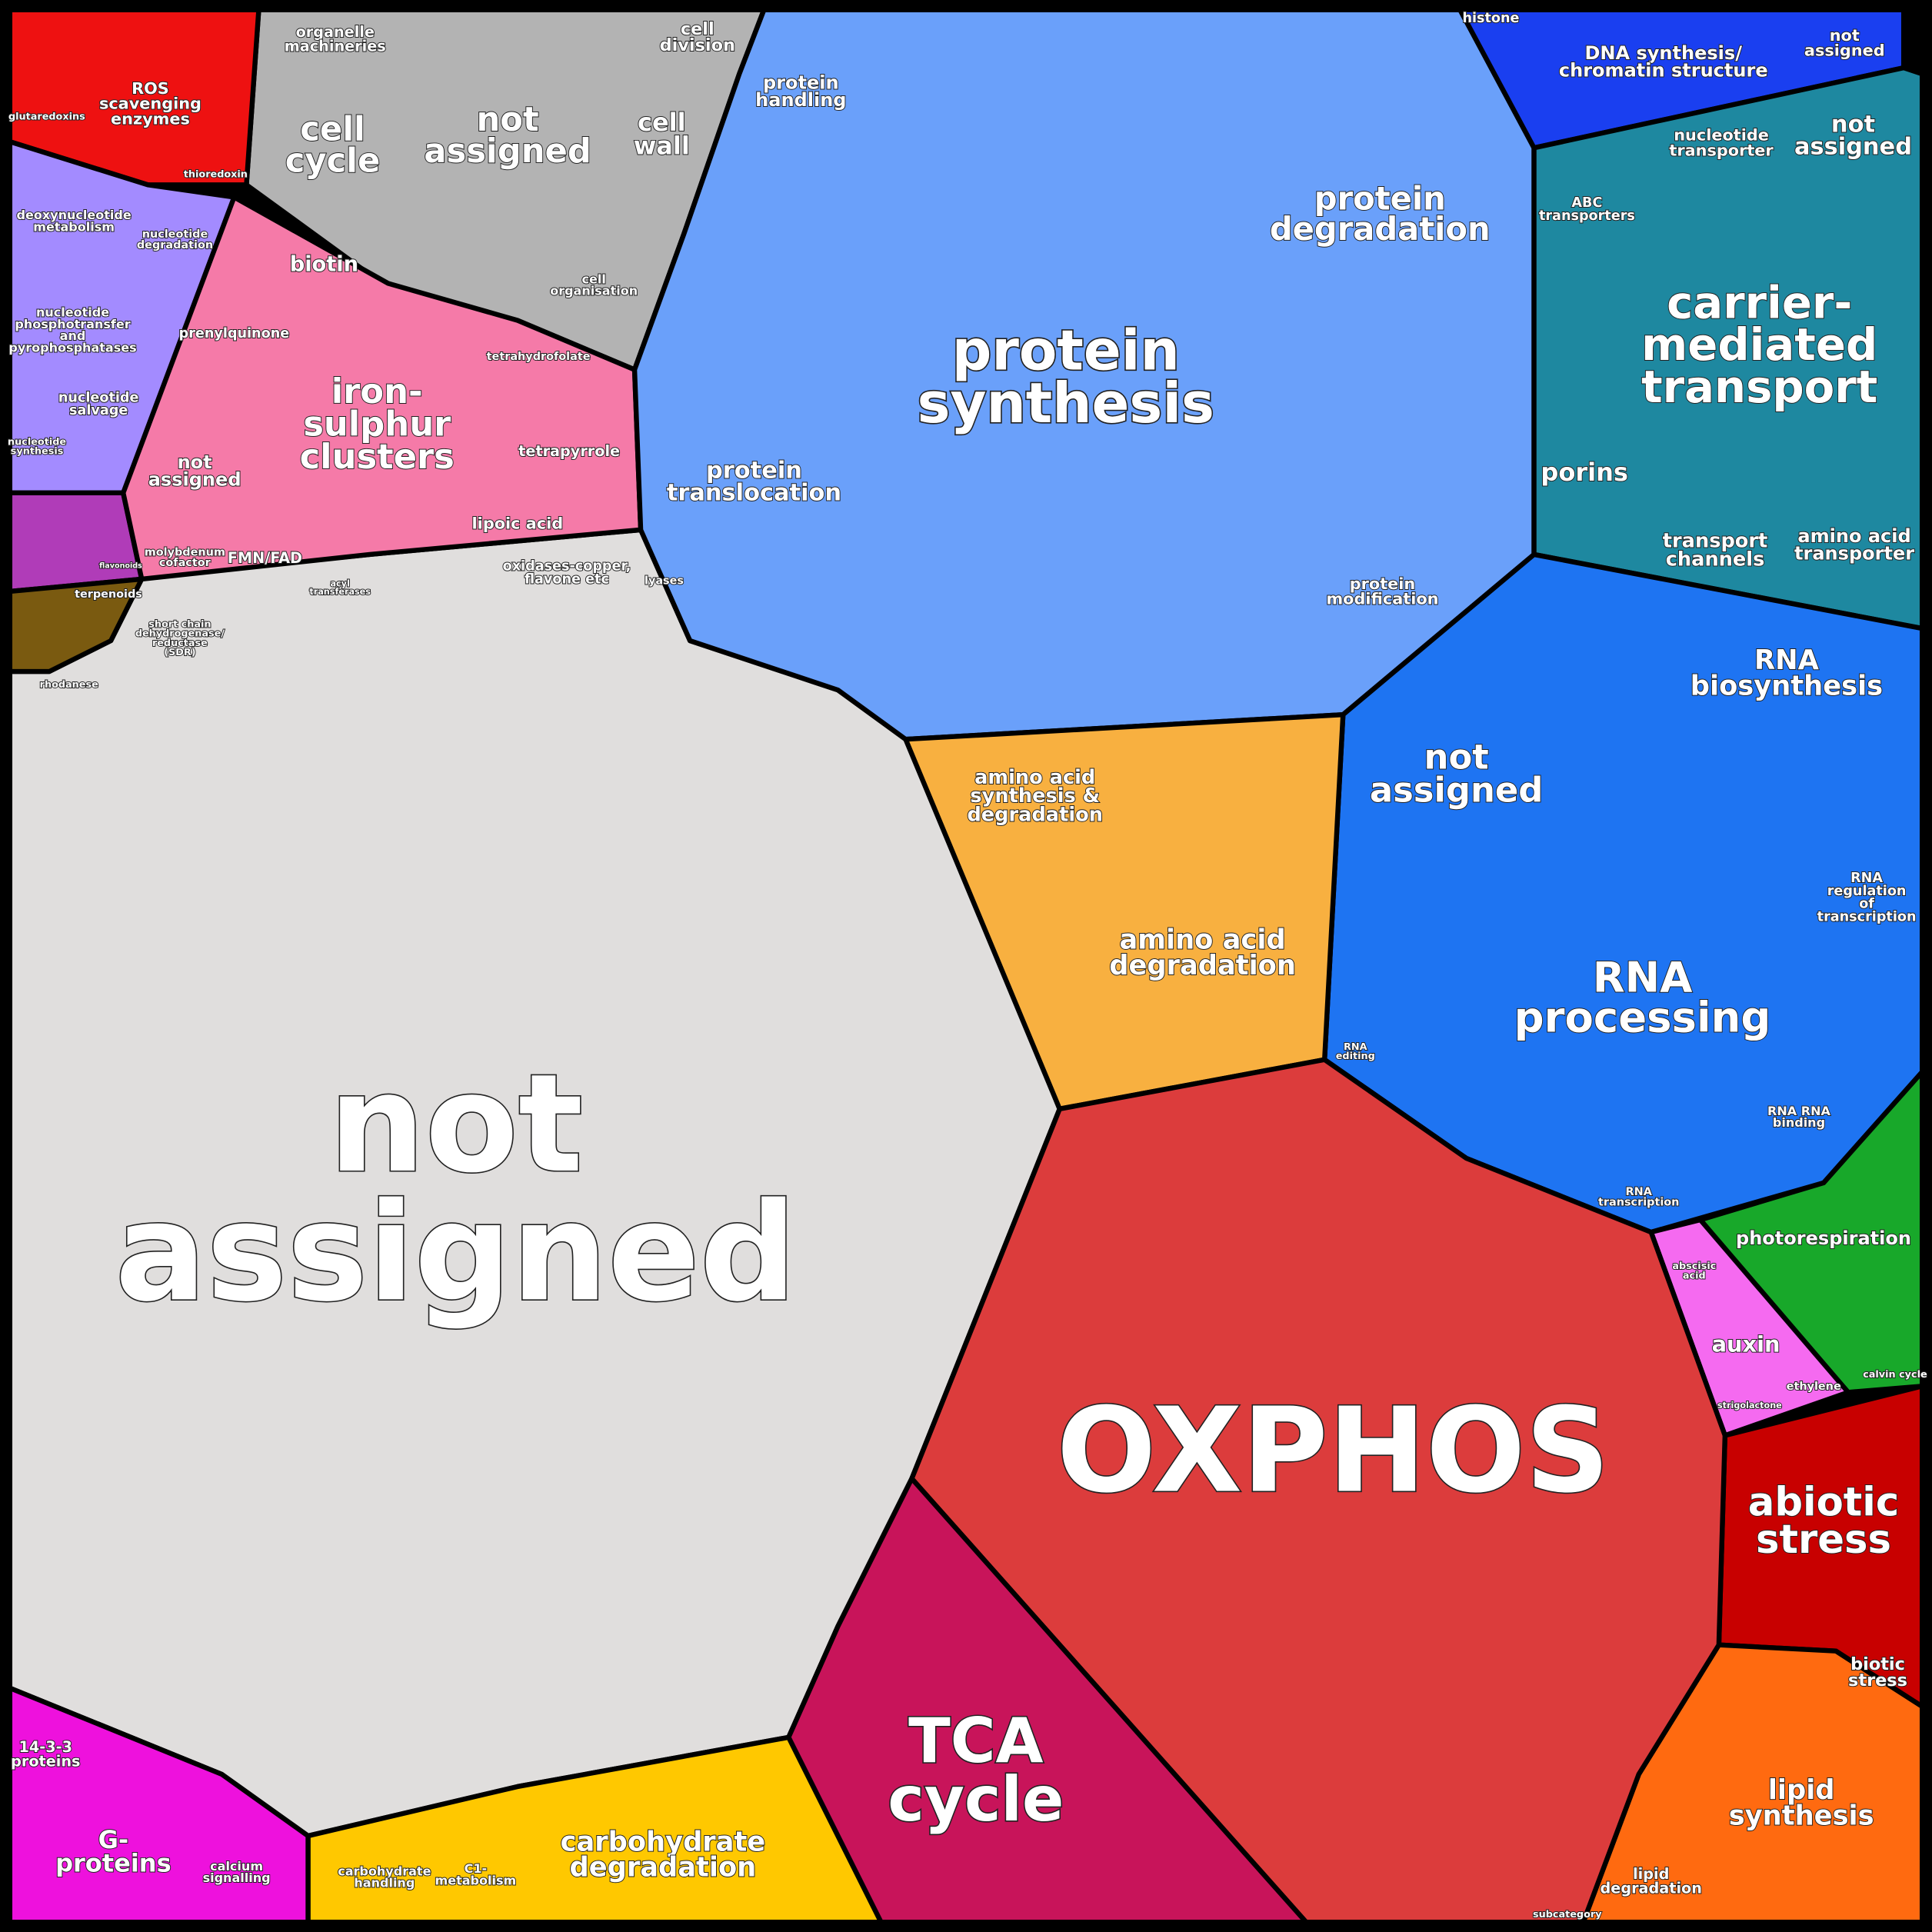 The image size is (1932, 1932). Describe the element at coordinates (265, 558) in the screenshot. I see `label-line: FMN/FAD` at that location.